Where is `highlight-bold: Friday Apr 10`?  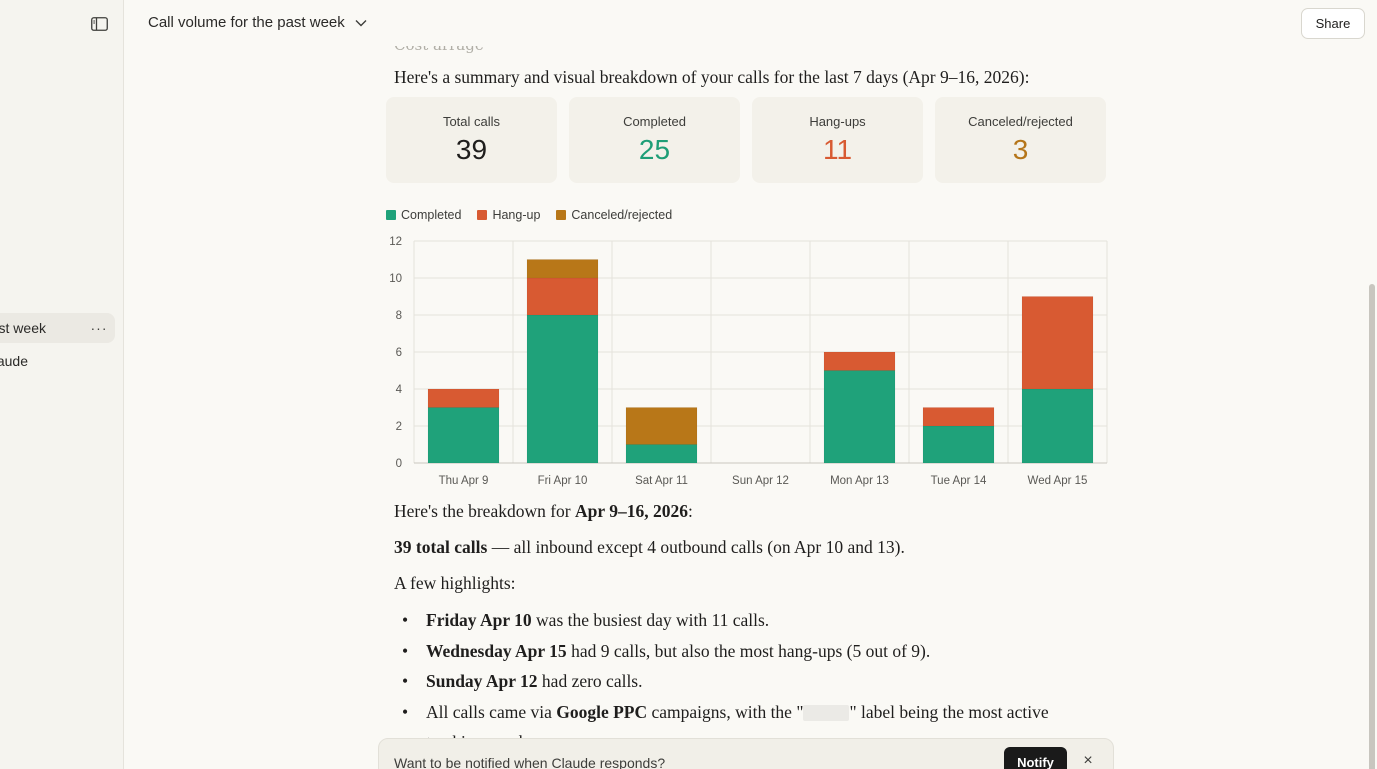 highlight-bold: Friday Apr 10 is located at coordinates (479, 620).